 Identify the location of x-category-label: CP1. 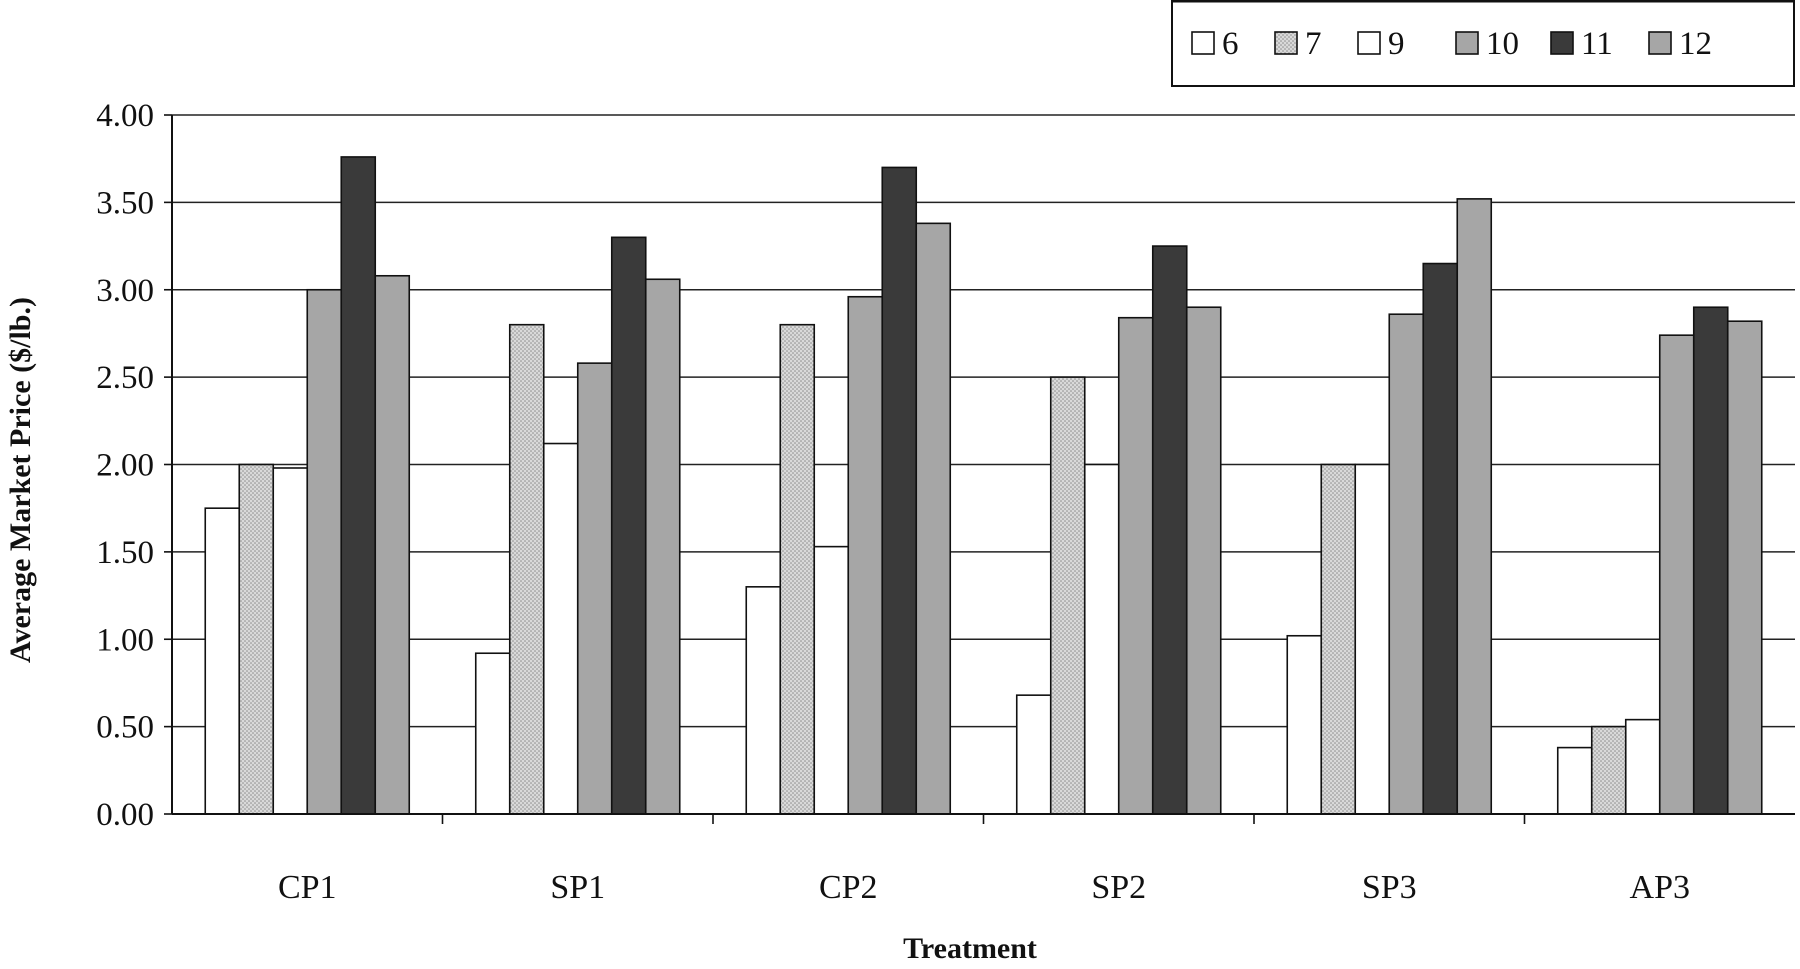
(307, 887).